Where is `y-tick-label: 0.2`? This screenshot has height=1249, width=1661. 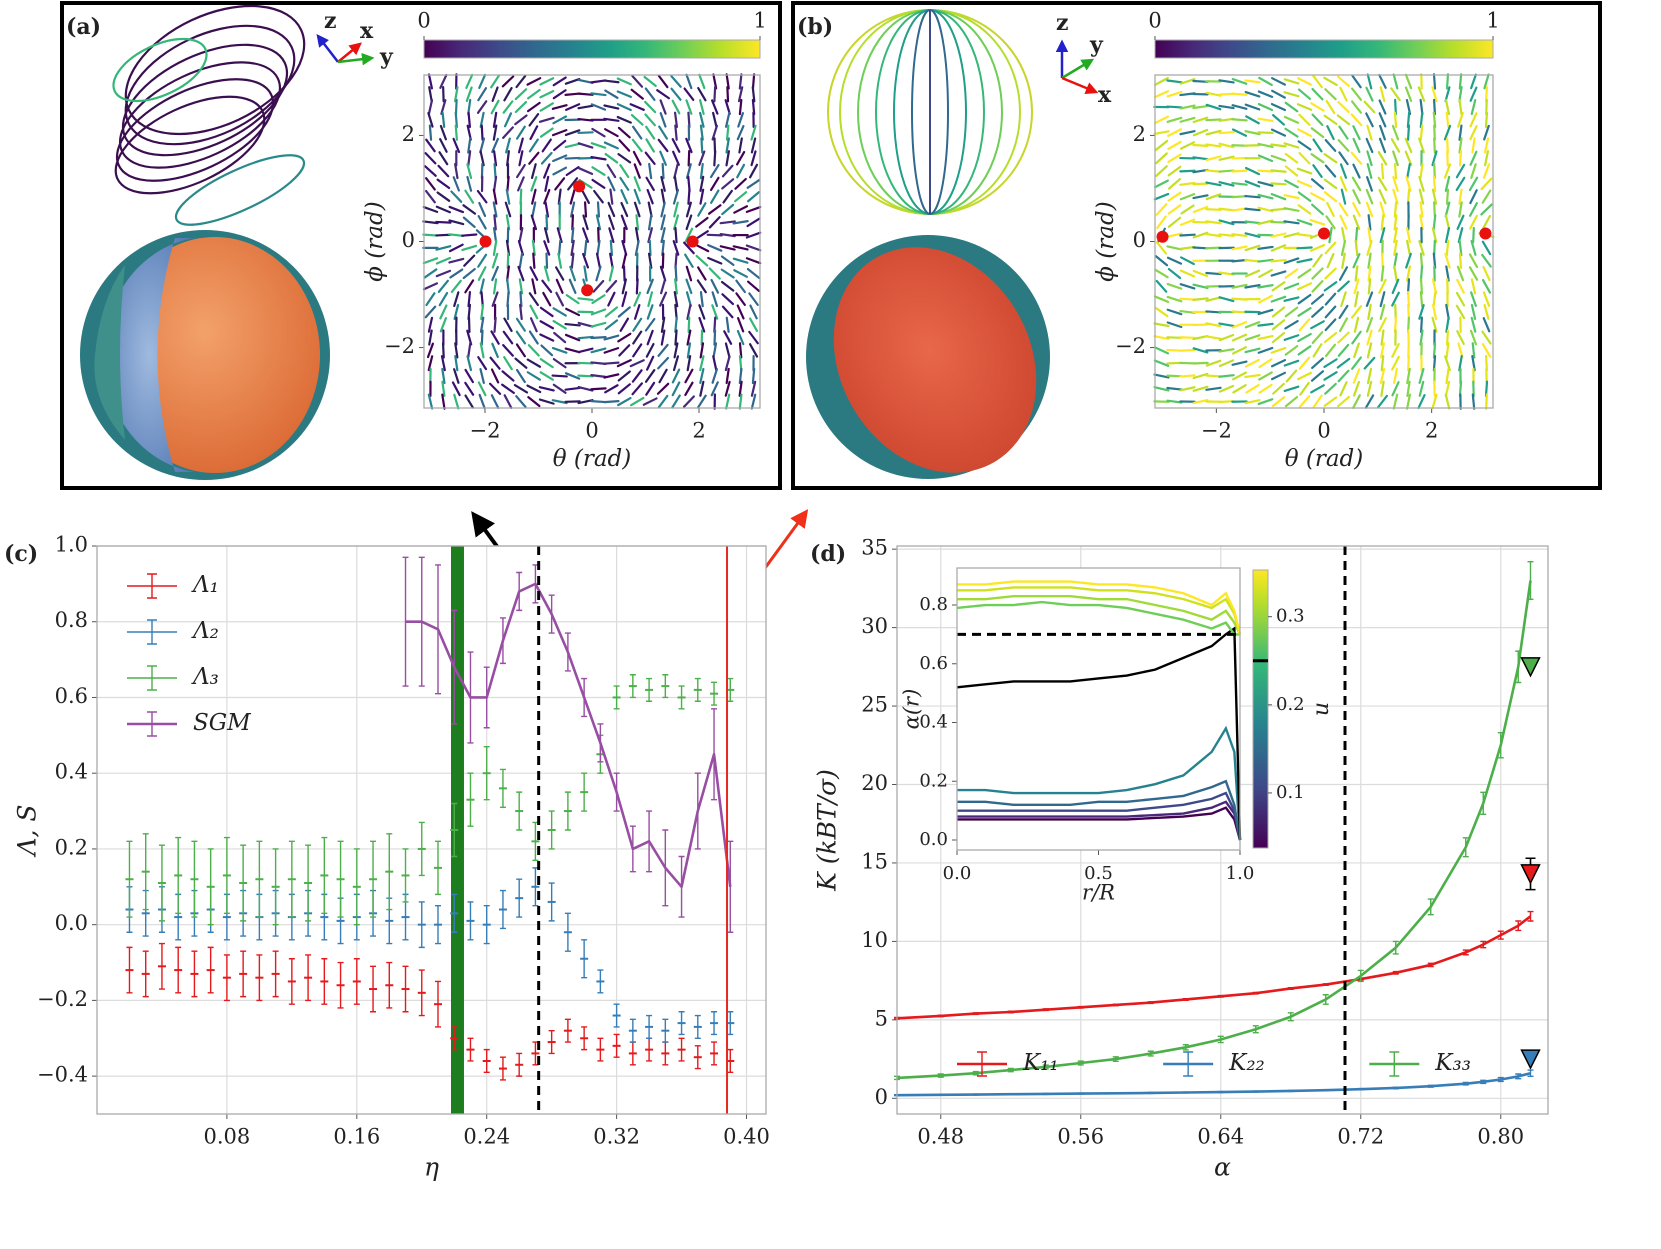
y-tick-label: 0.2 is located at coordinates (933, 780).